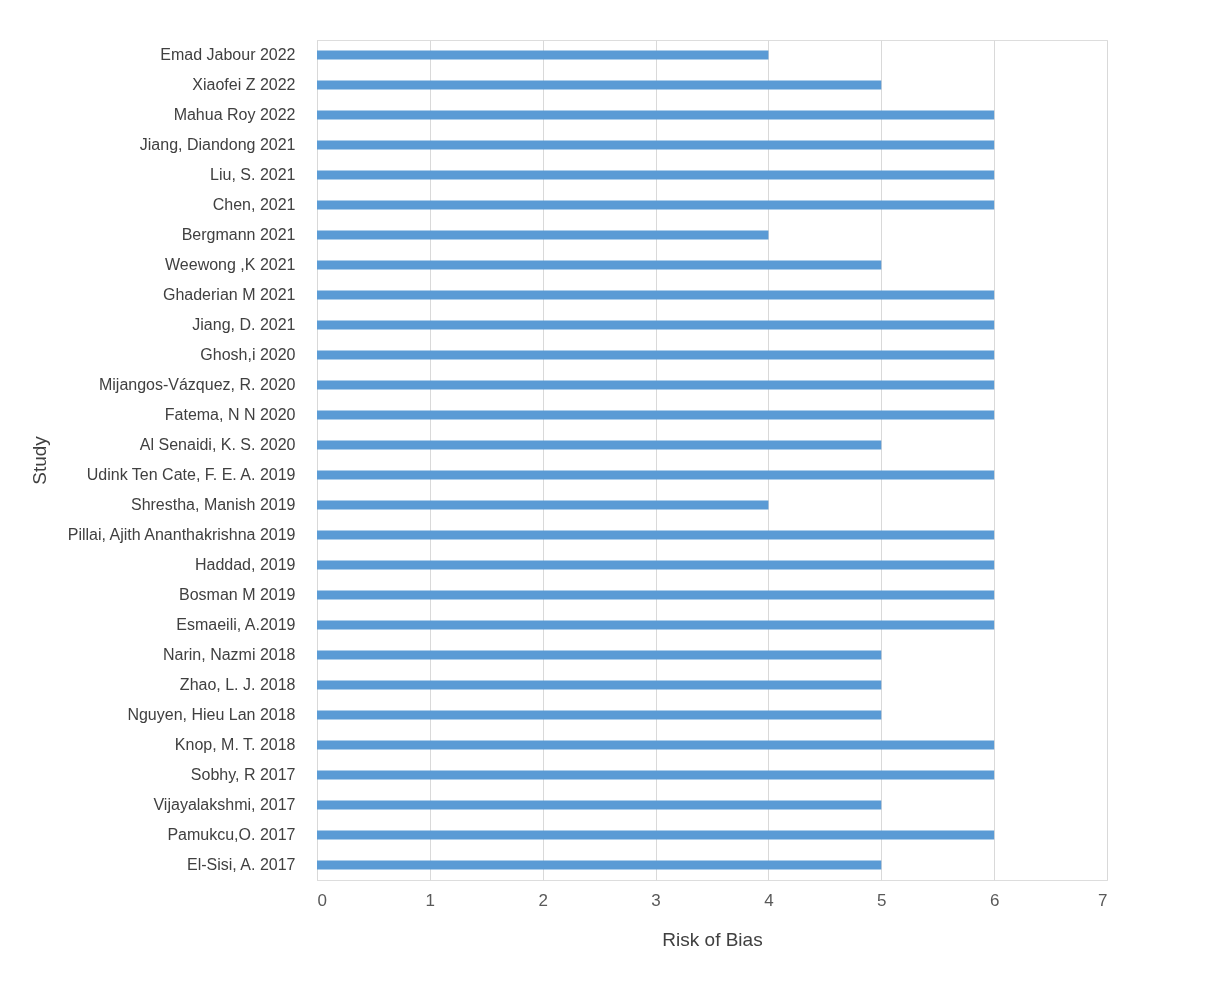 Image resolution: width=1224 pixels, height=997 pixels. Describe the element at coordinates (237, 594) in the screenshot. I see `y-tick-label: Bosman M 2019` at that location.